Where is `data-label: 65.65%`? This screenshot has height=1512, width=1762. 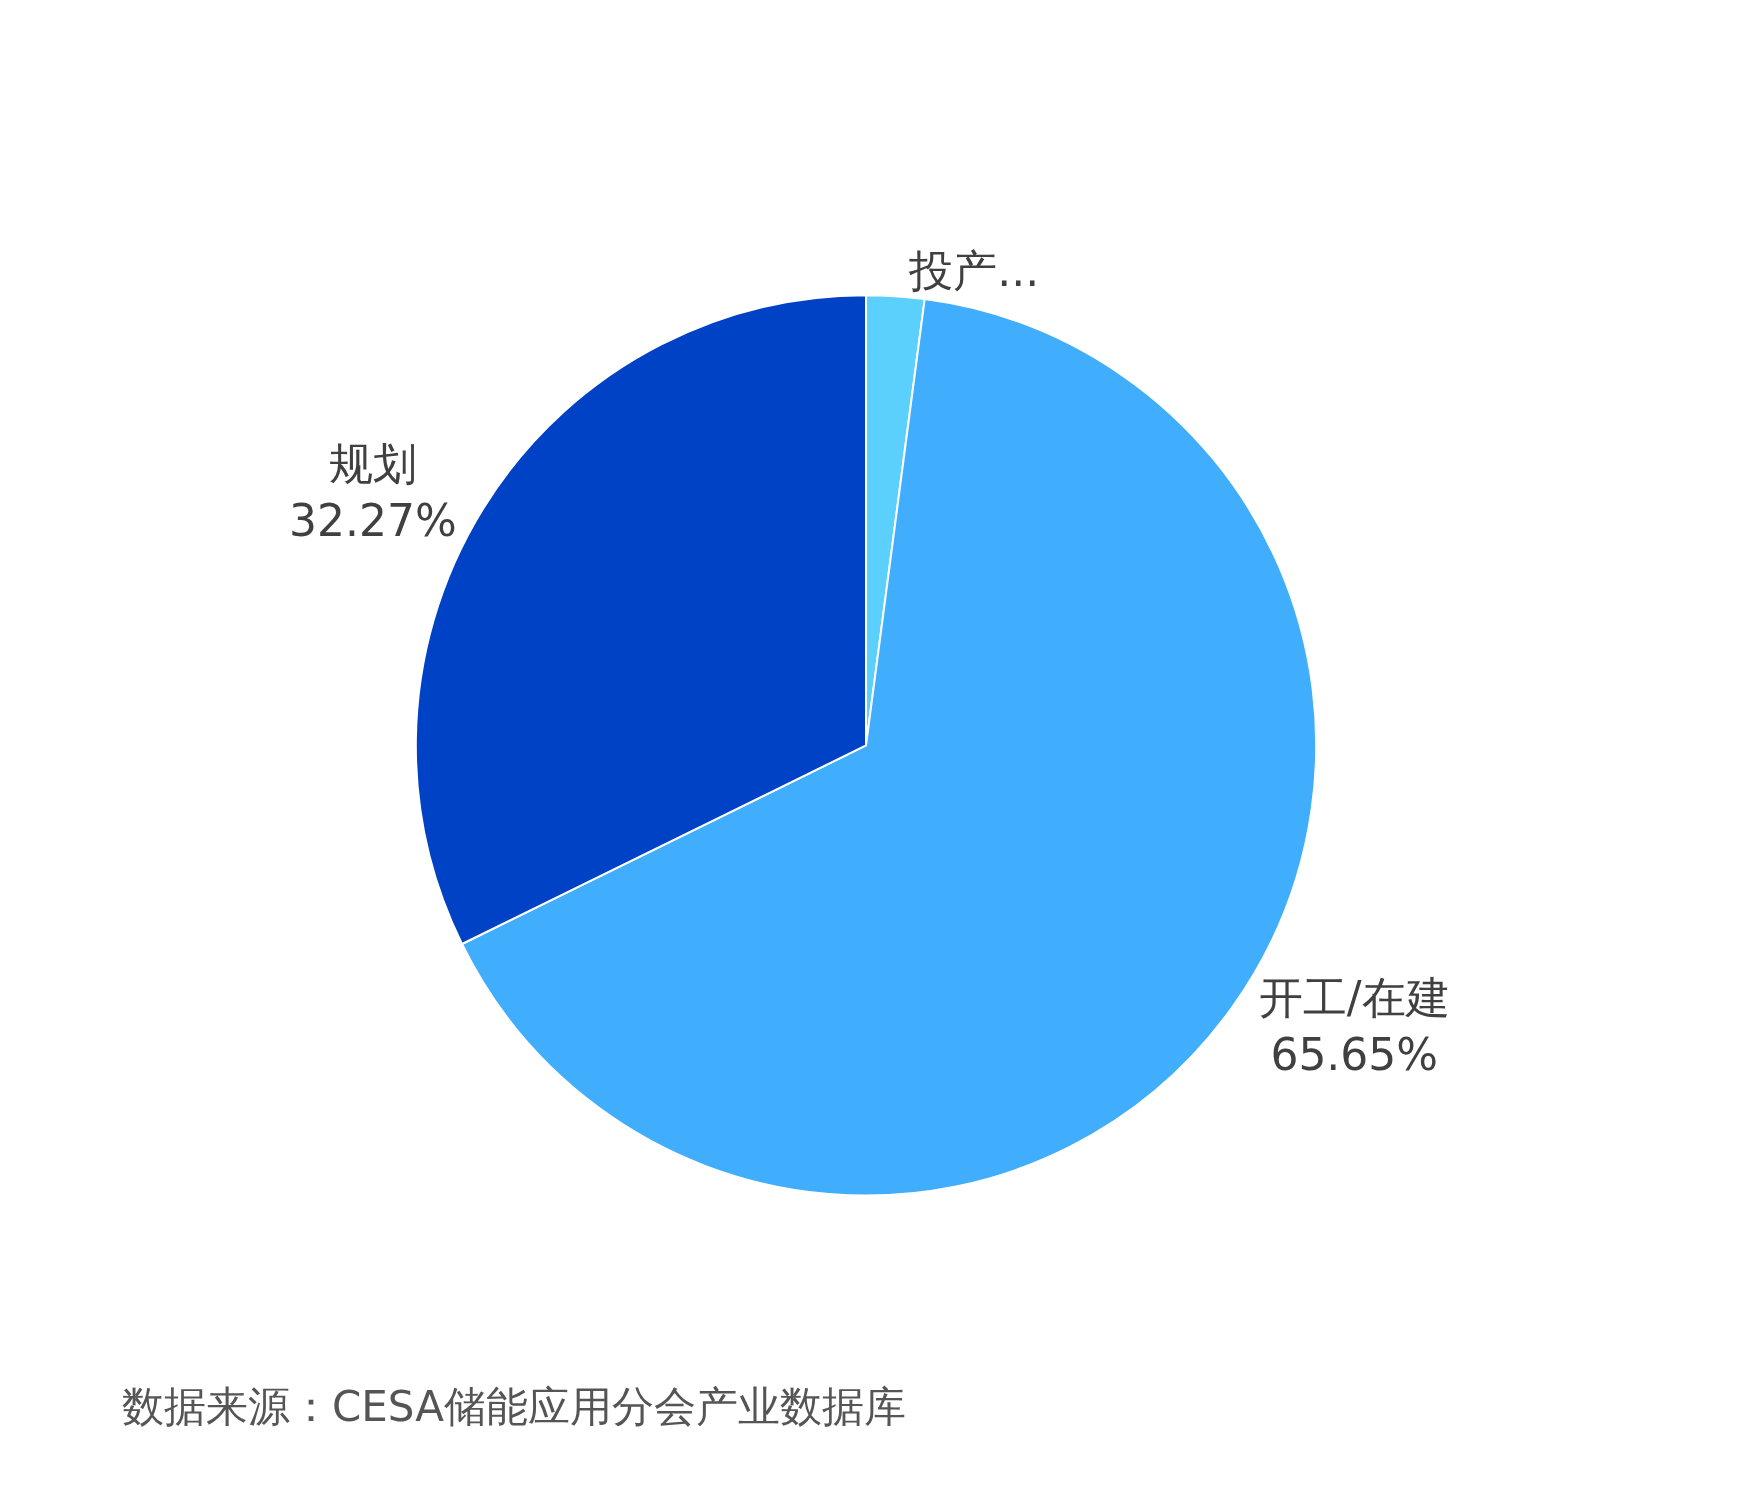
data-label: 65.65% is located at coordinates (1354, 1055).